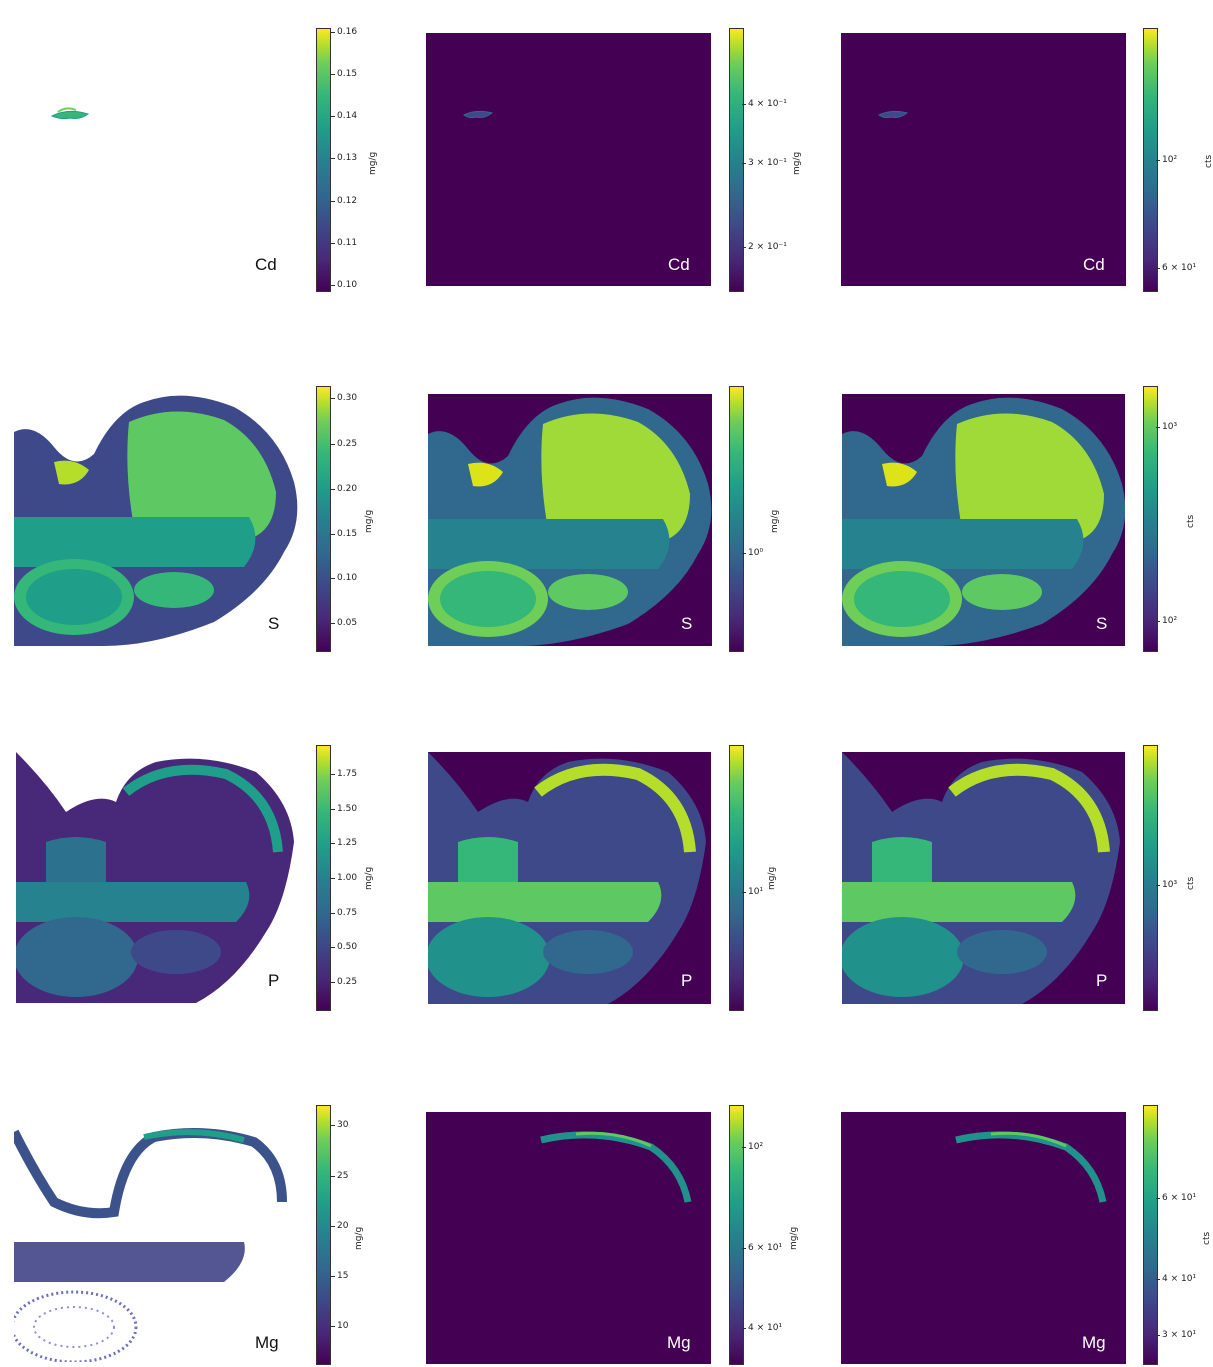 The height and width of the screenshot is (1367, 1213). What do you see at coordinates (764, 104) in the screenshot?
I see `colorbar-tick: 4 × 10⁻¹` at bounding box center [764, 104].